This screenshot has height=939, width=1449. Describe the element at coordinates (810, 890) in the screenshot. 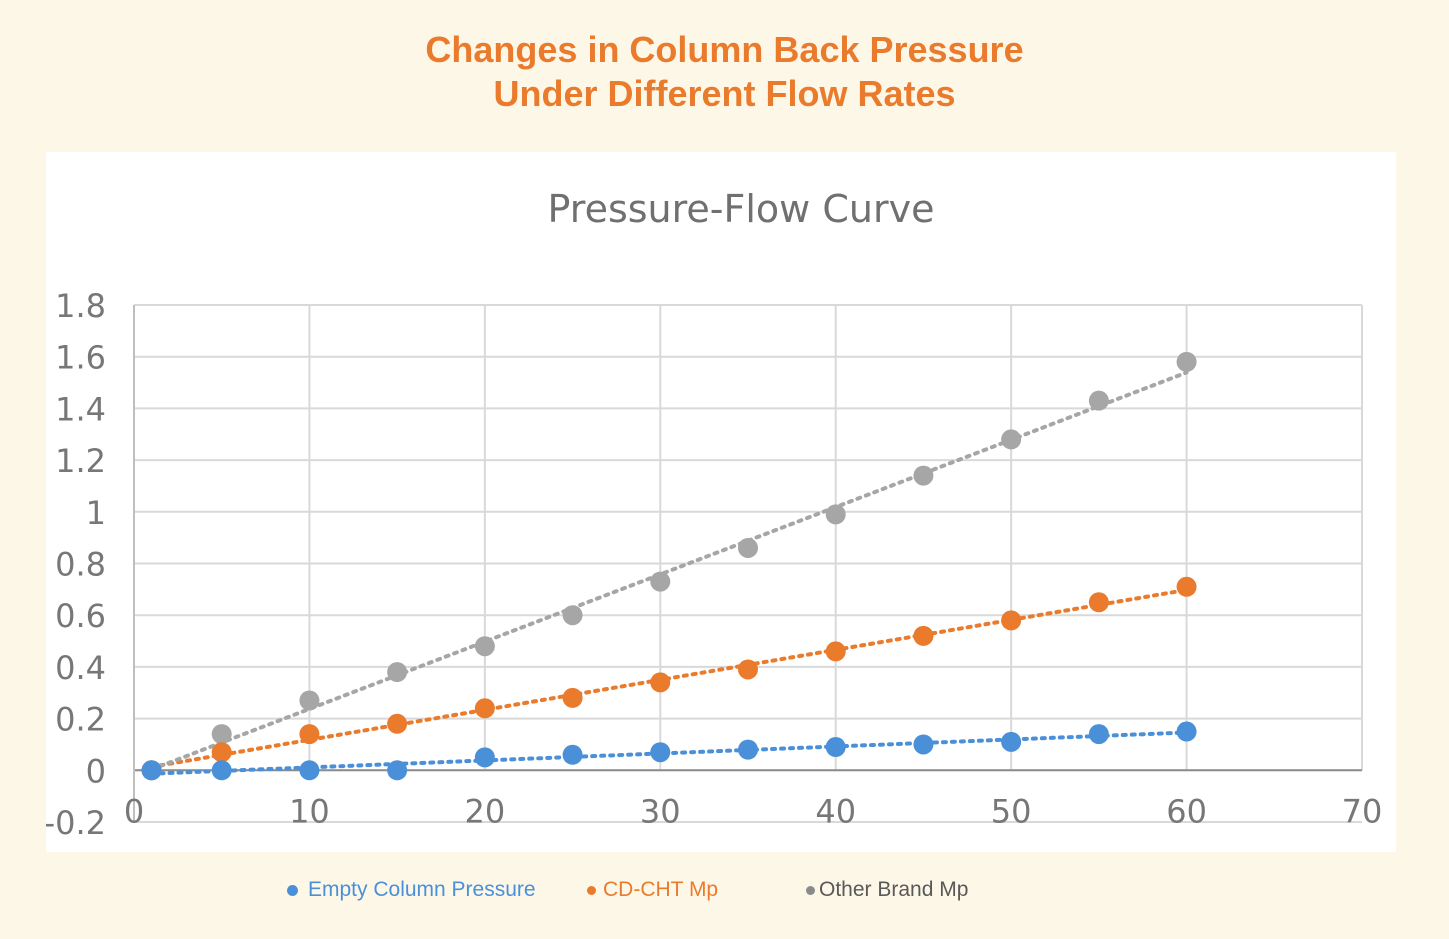

I see `legend-marker-gray` at that location.